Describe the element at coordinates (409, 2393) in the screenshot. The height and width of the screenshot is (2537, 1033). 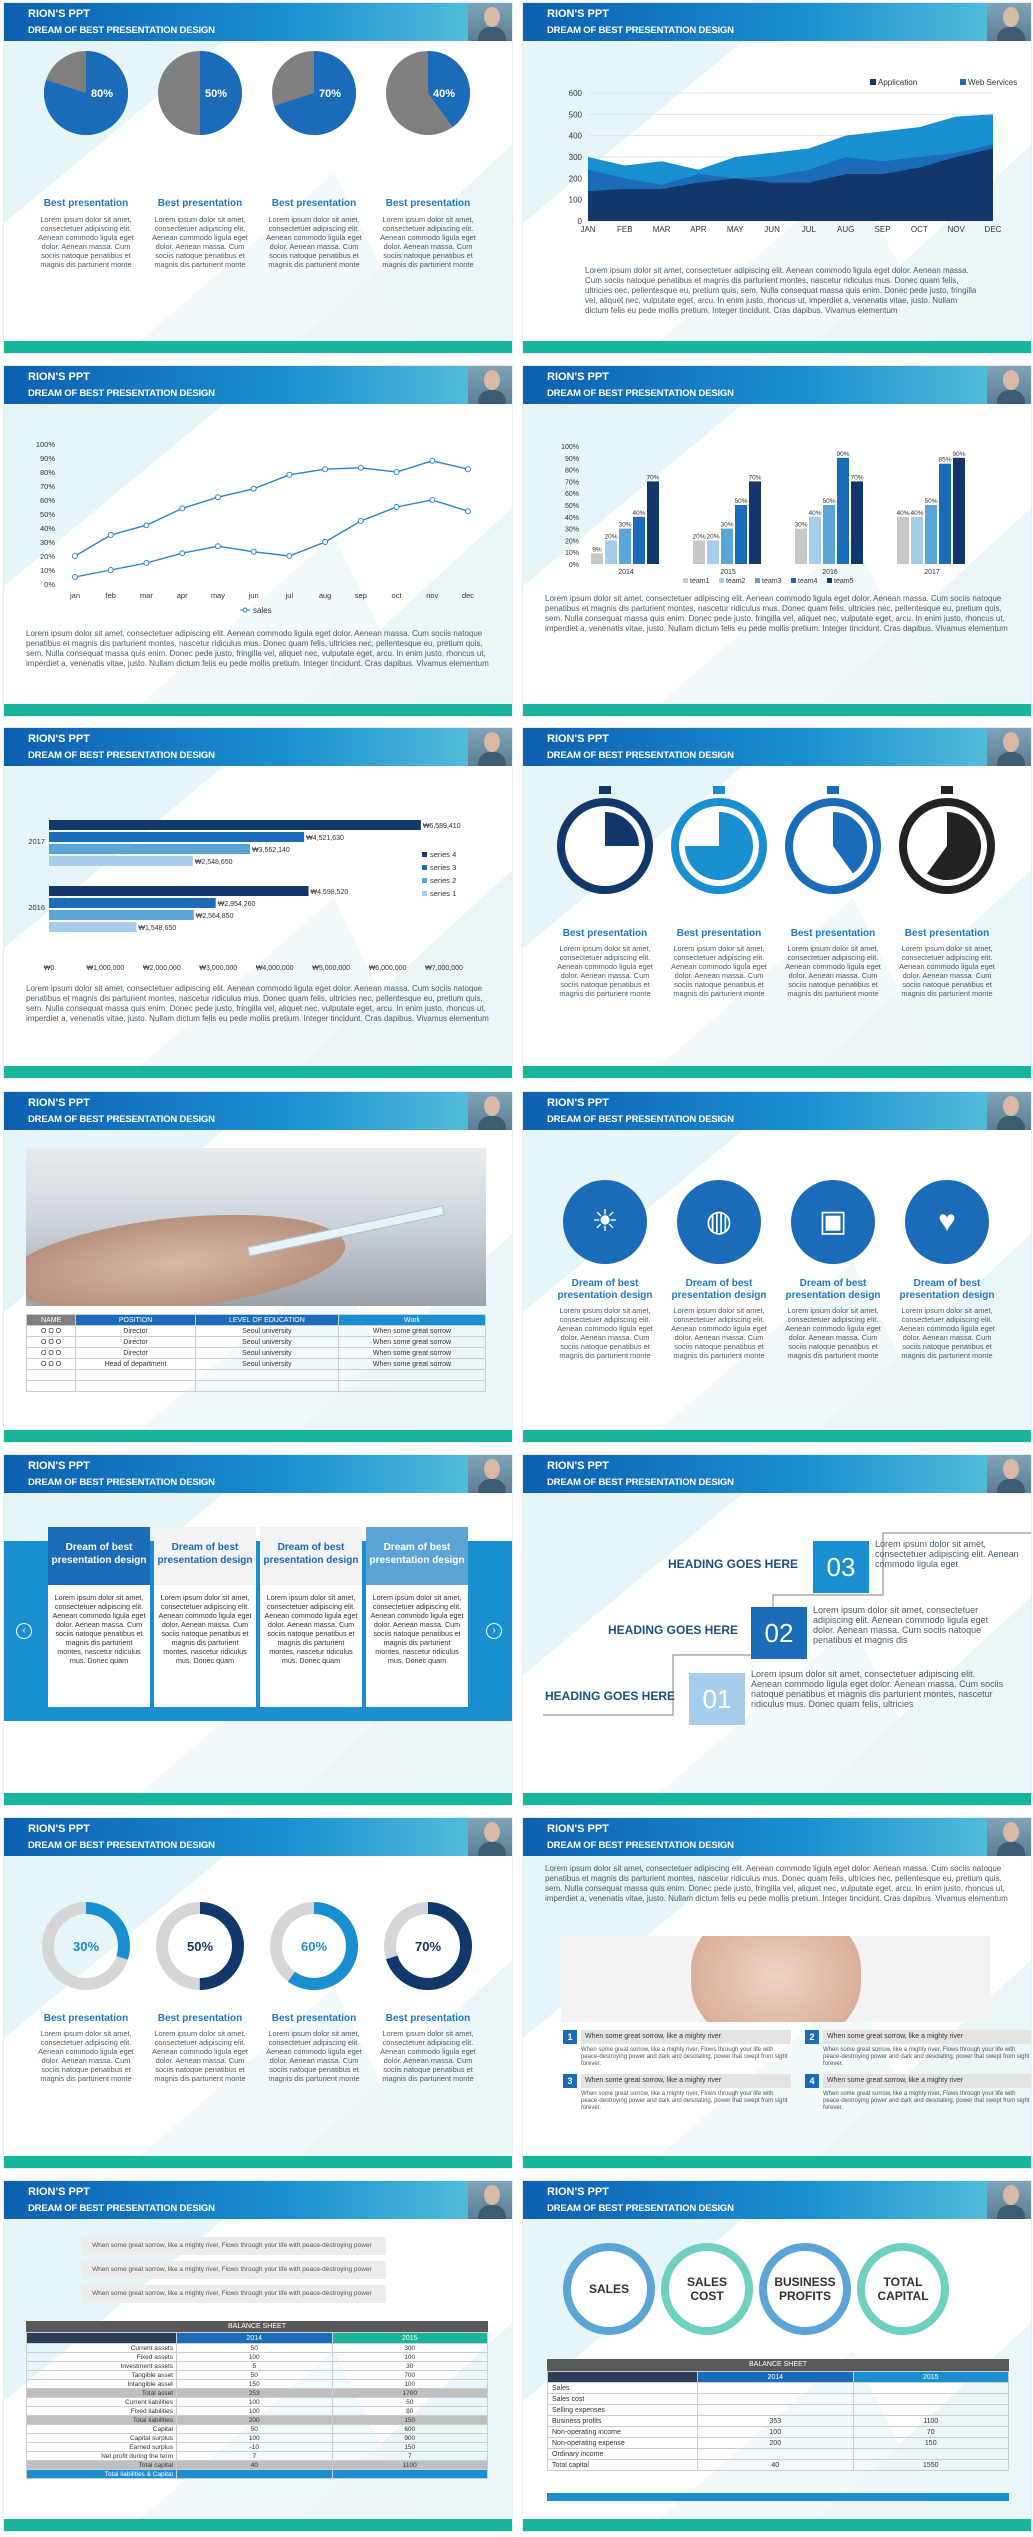
I see `table-cell: 1700` at that location.